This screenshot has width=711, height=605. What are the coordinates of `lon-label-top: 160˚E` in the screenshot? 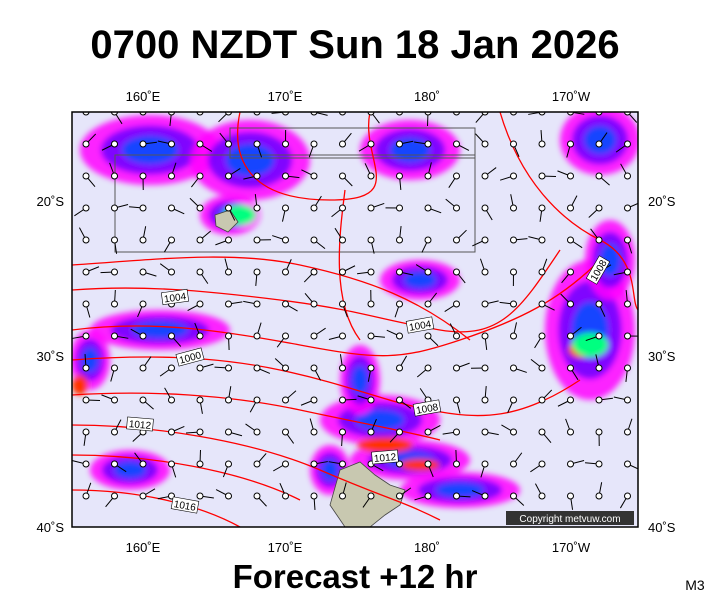 It's located at (143, 96).